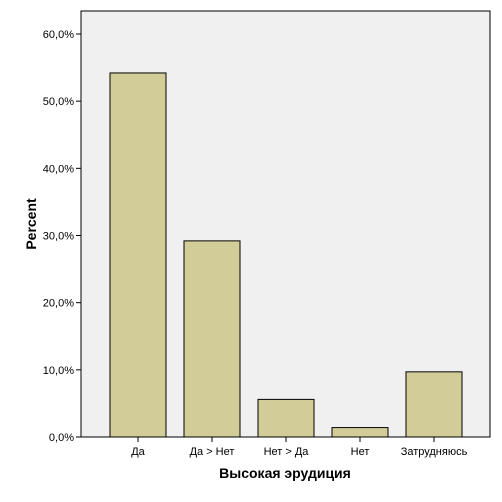  What do you see at coordinates (58, 237) in the screenshot?
I see `y-tick-label: 30,0%` at bounding box center [58, 237].